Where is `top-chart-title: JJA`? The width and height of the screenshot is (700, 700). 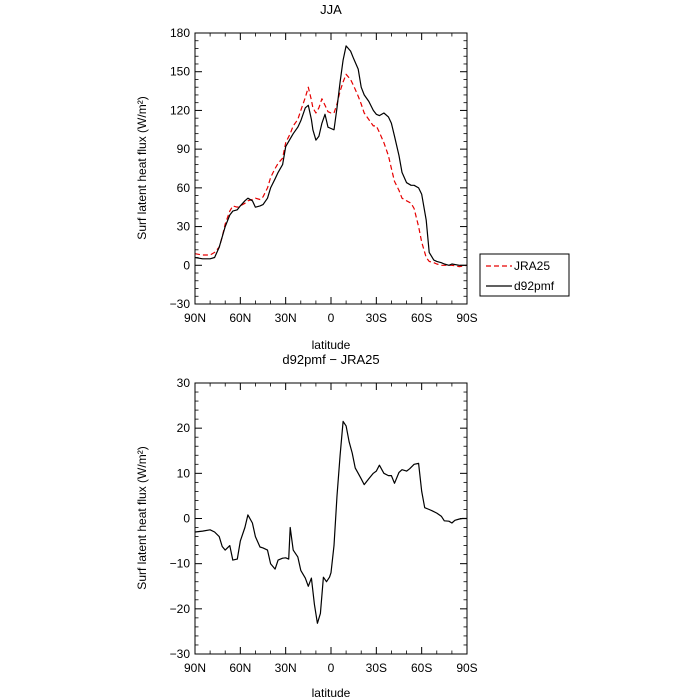 top-chart-title: JJA is located at coordinates (331, 9).